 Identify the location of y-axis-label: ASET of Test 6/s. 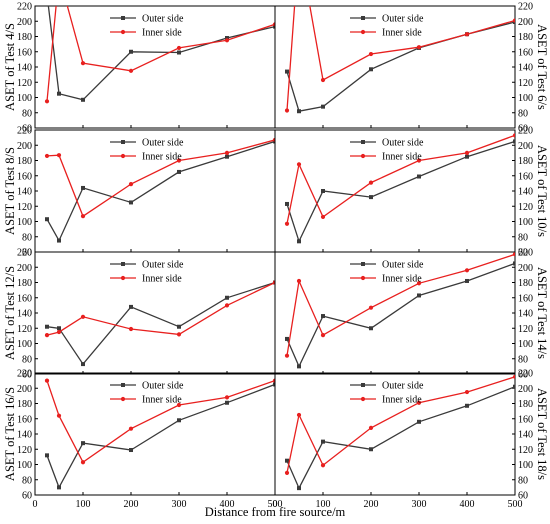
(542, 67).